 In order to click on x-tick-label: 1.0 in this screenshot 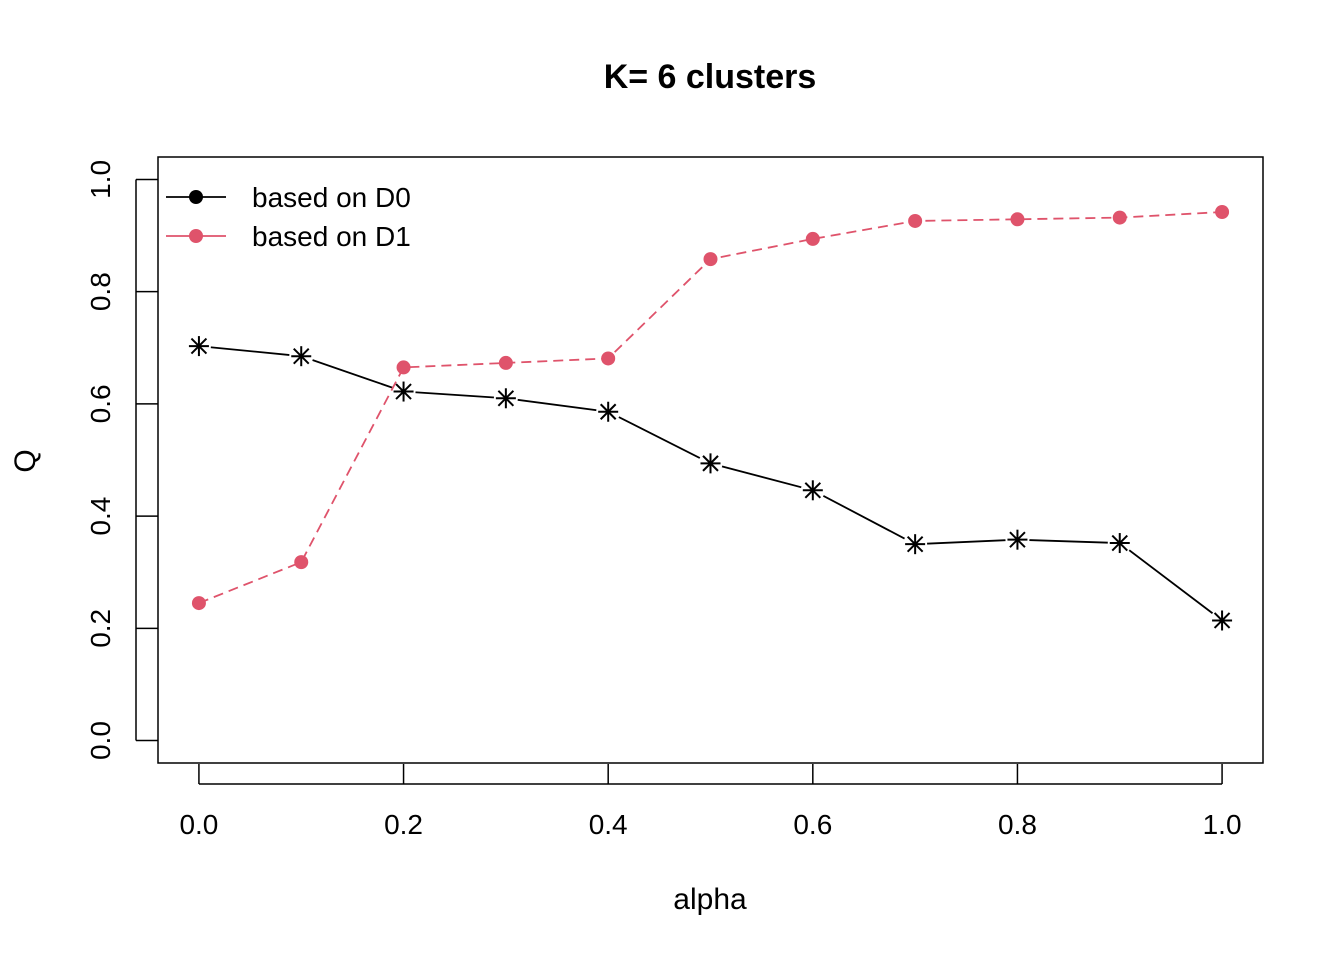, I will do `click(1222, 824)`.